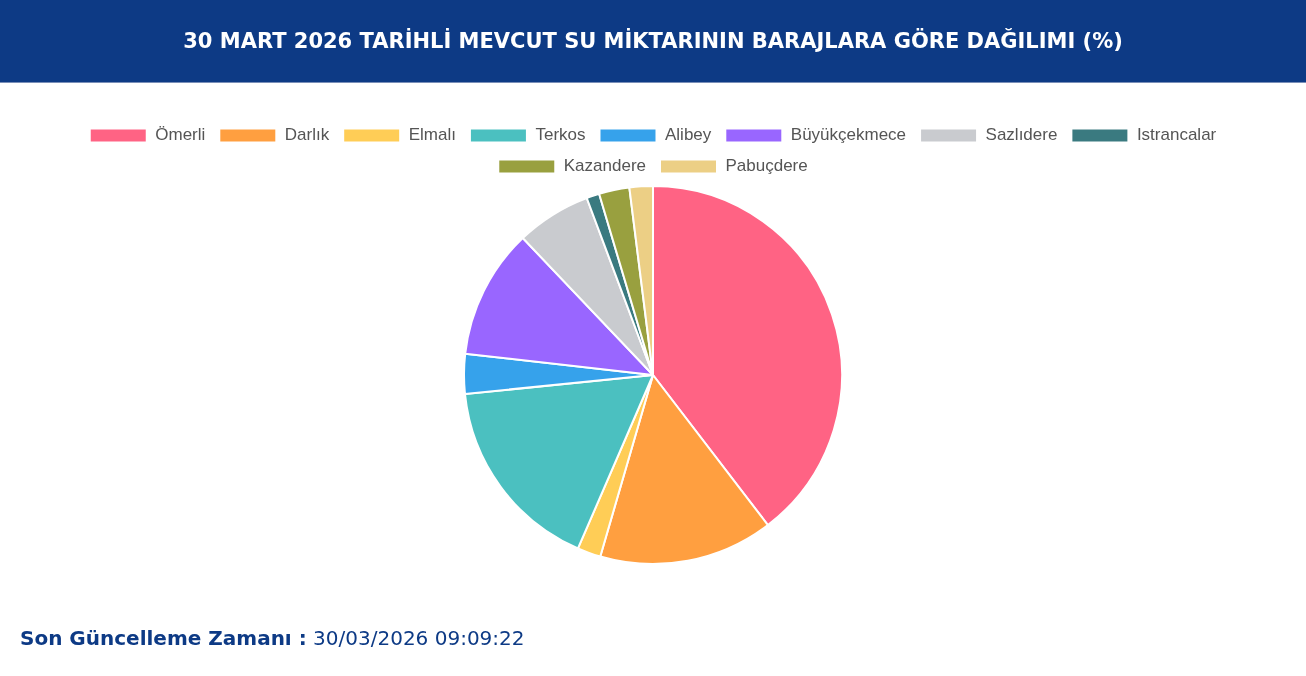 Image resolution: width=1306 pixels, height=676 pixels. What do you see at coordinates (432, 135) in the screenshot?
I see `legend-label: Elmalı` at bounding box center [432, 135].